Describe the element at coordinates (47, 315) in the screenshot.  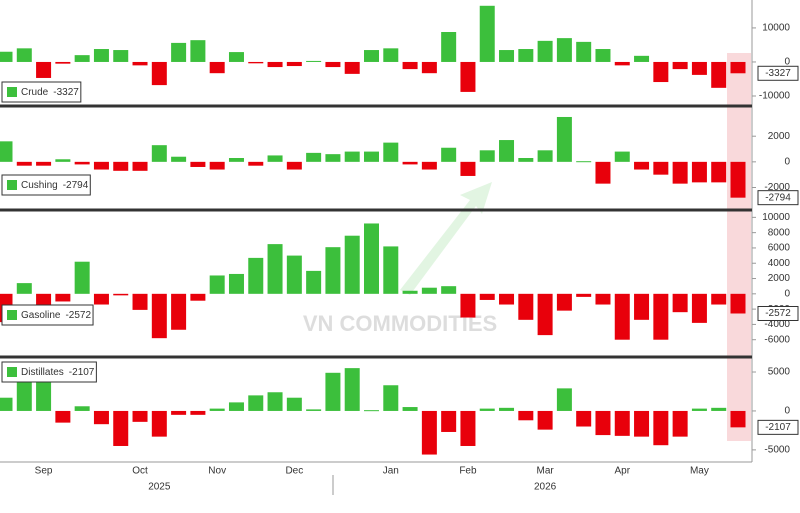
I see `legend: Gasoline -2572` at that location.